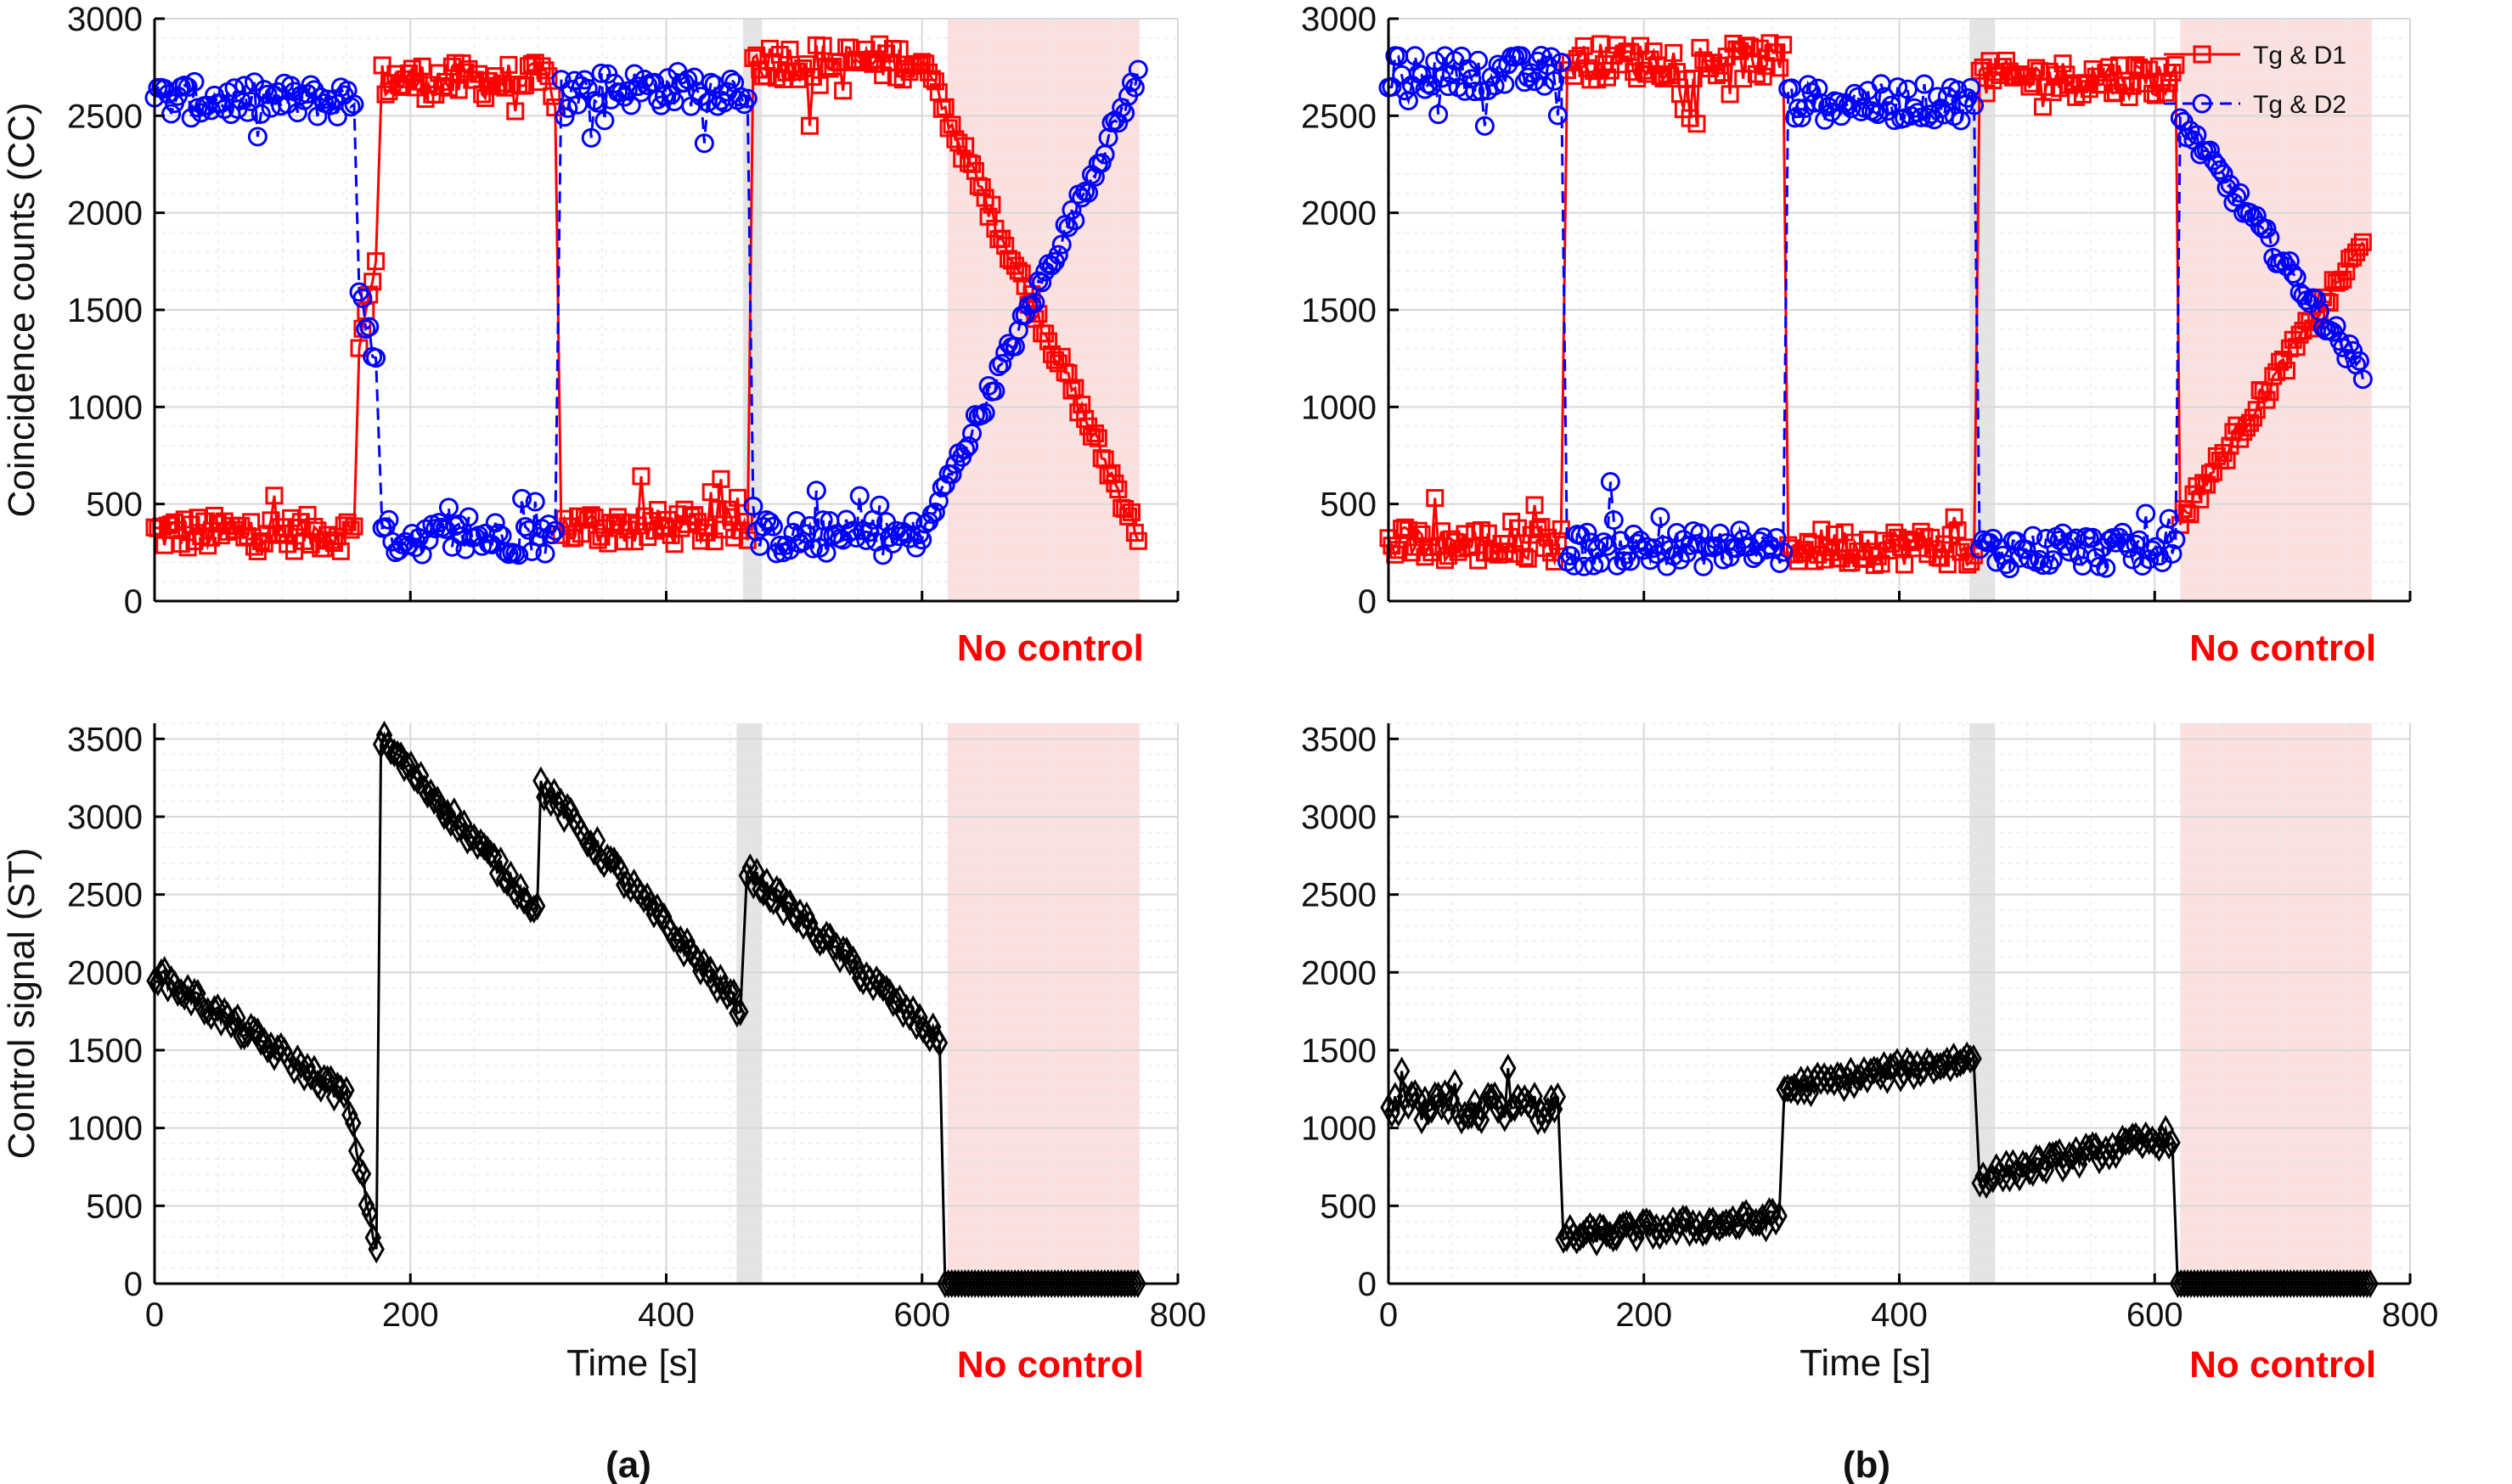 Image resolution: width=2512 pixels, height=1484 pixels. I want to click on no-control-band, so click(1043, 1004).